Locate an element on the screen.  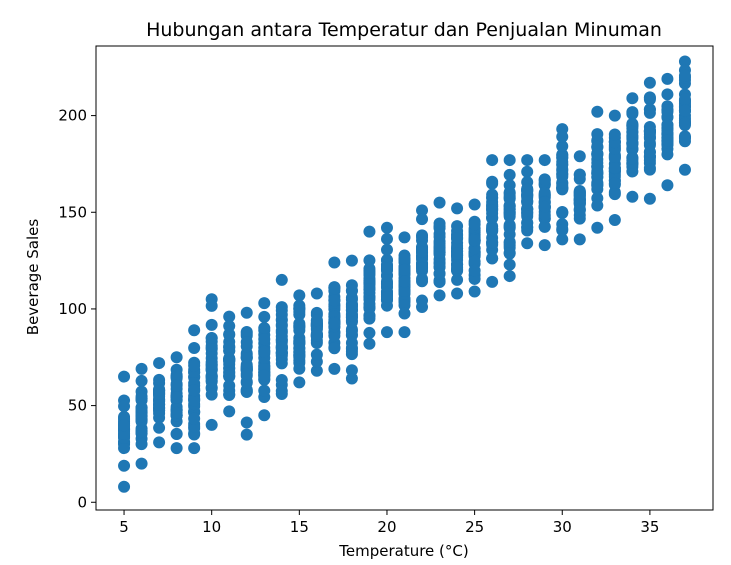
y-tick-label: 150 is located at coordinates (72, 212).